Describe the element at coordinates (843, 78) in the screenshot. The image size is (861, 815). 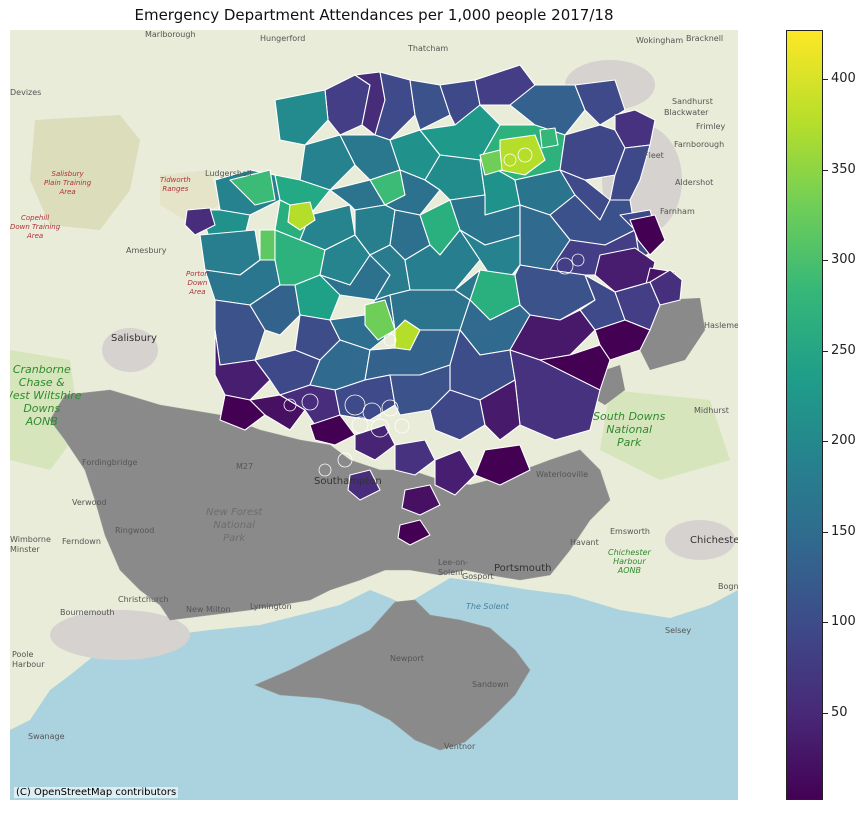
I see `colorbar-tick-label: 400` at that location.